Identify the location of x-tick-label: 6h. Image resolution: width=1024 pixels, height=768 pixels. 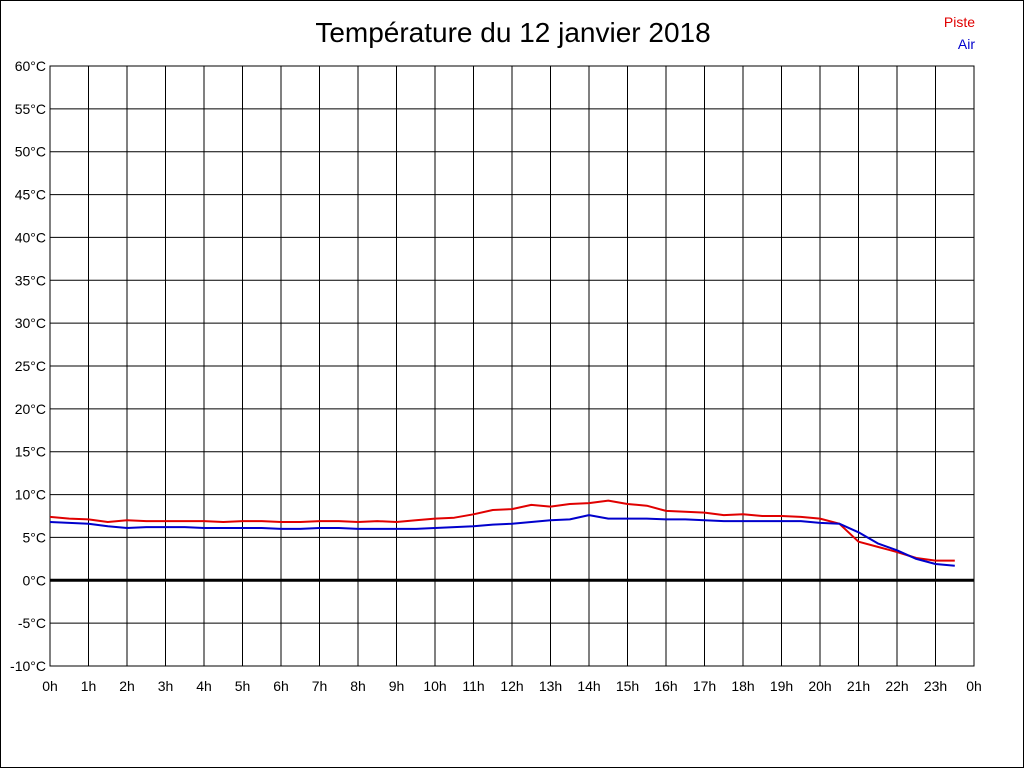
(281, 686).